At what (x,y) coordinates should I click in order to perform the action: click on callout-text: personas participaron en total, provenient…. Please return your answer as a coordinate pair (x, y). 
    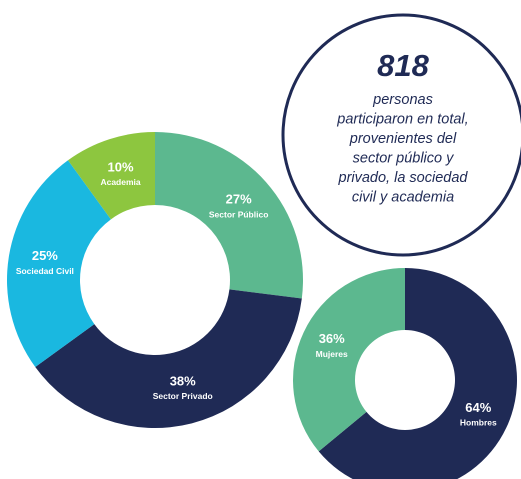
    Looking at the image, I should click on (402, 149).